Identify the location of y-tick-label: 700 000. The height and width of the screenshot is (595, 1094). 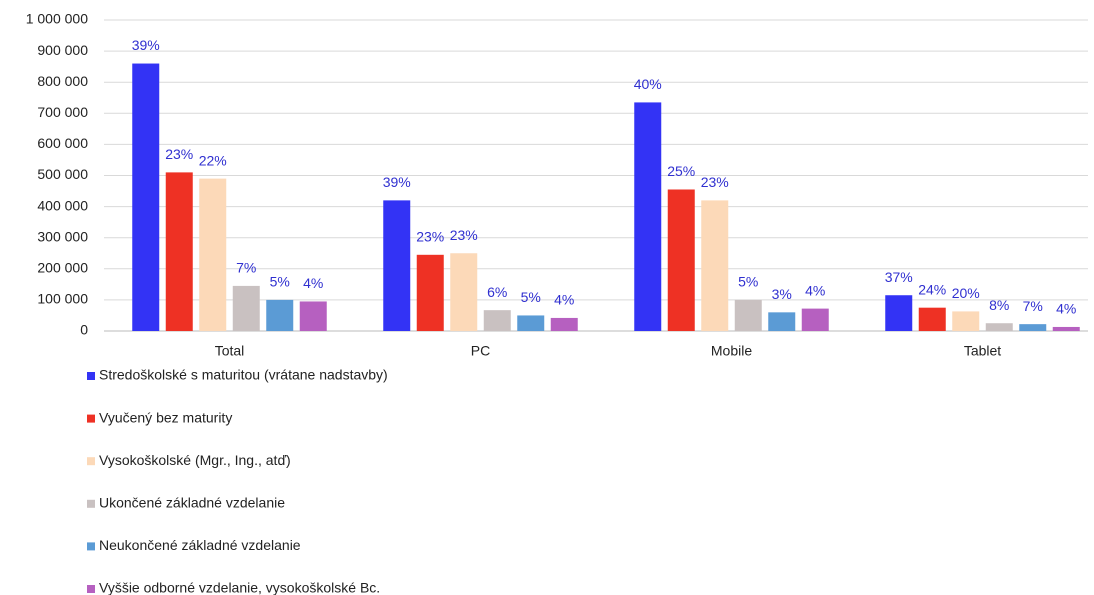
(62, 112).